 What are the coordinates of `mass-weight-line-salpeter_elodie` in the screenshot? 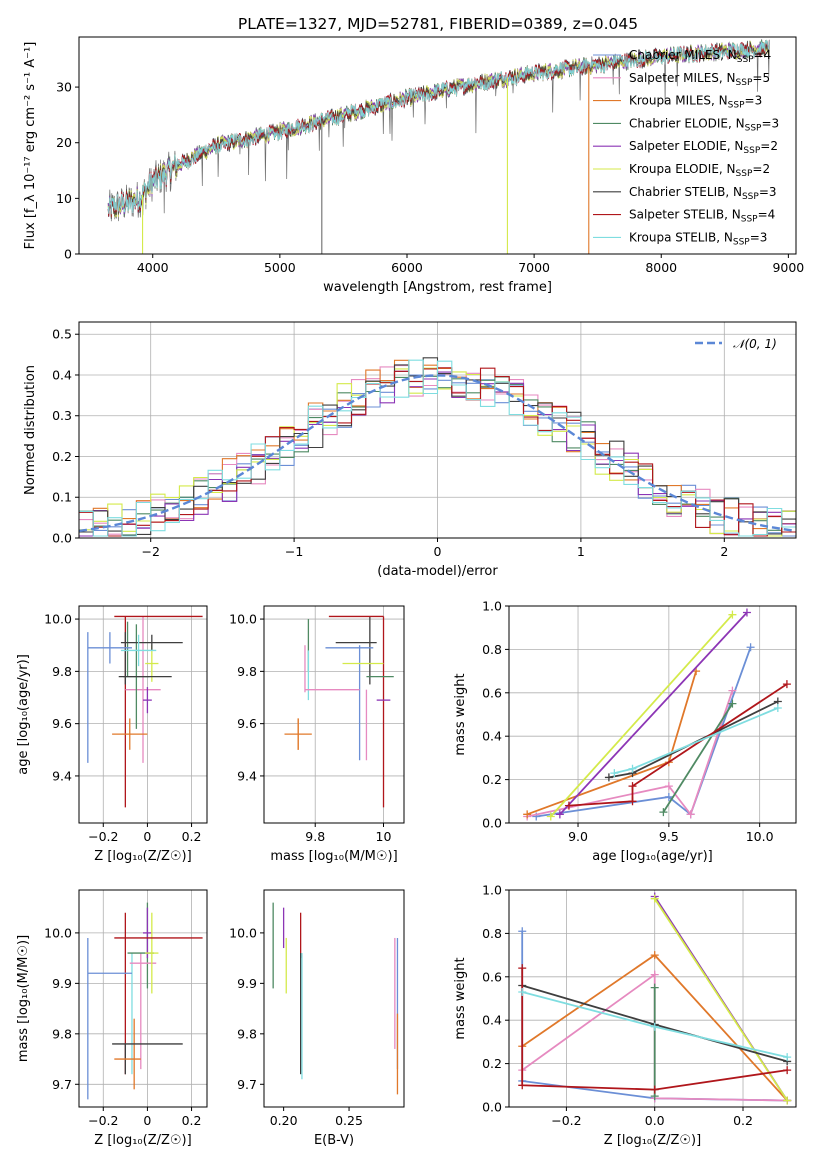 It's located at (653, 713).